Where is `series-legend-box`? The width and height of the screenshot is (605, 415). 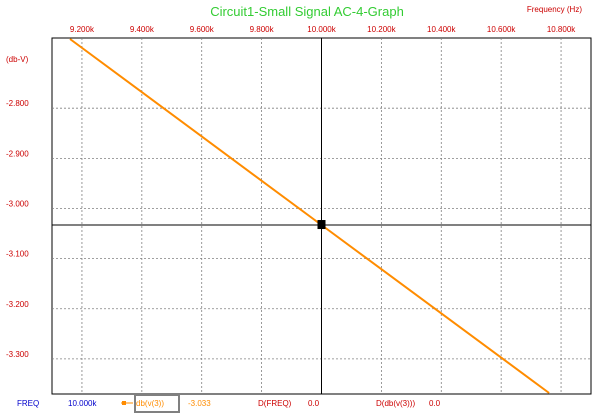
series-legend-box is located at coordinates (157, 403).